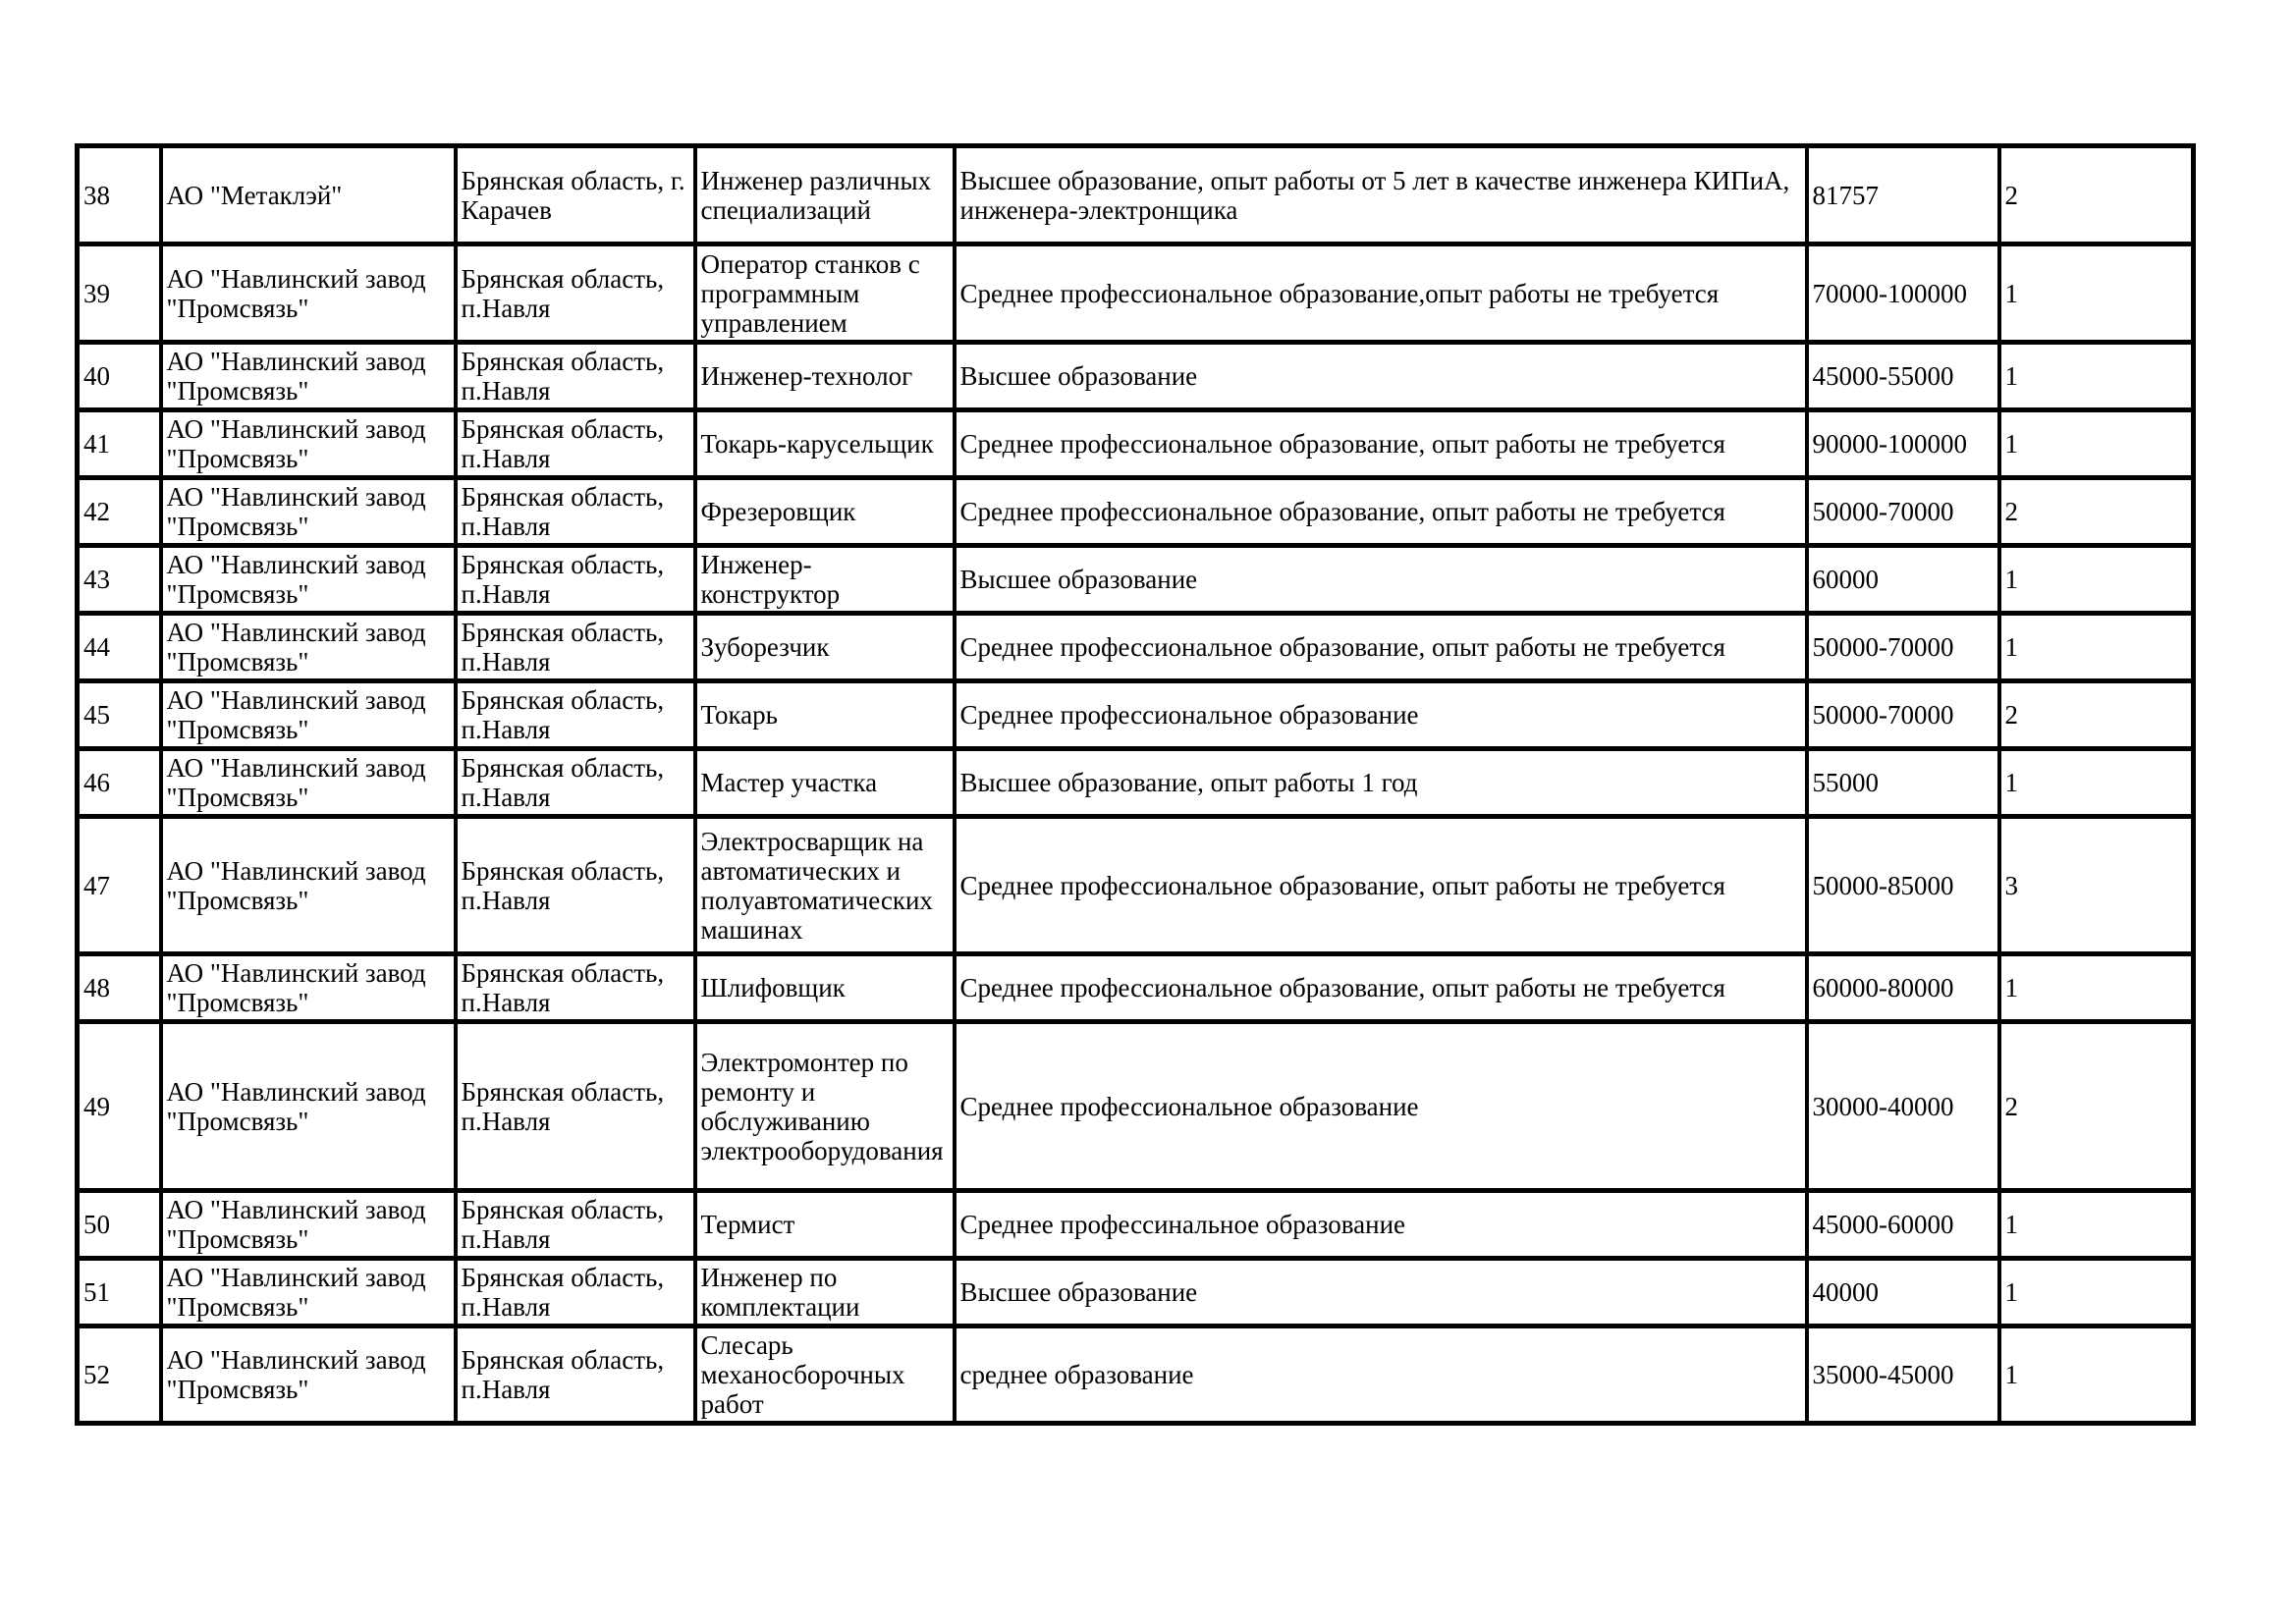 The image size is (2296, 1624). I want to click on cell-position: Фрезеровщик, so click(824, 511).